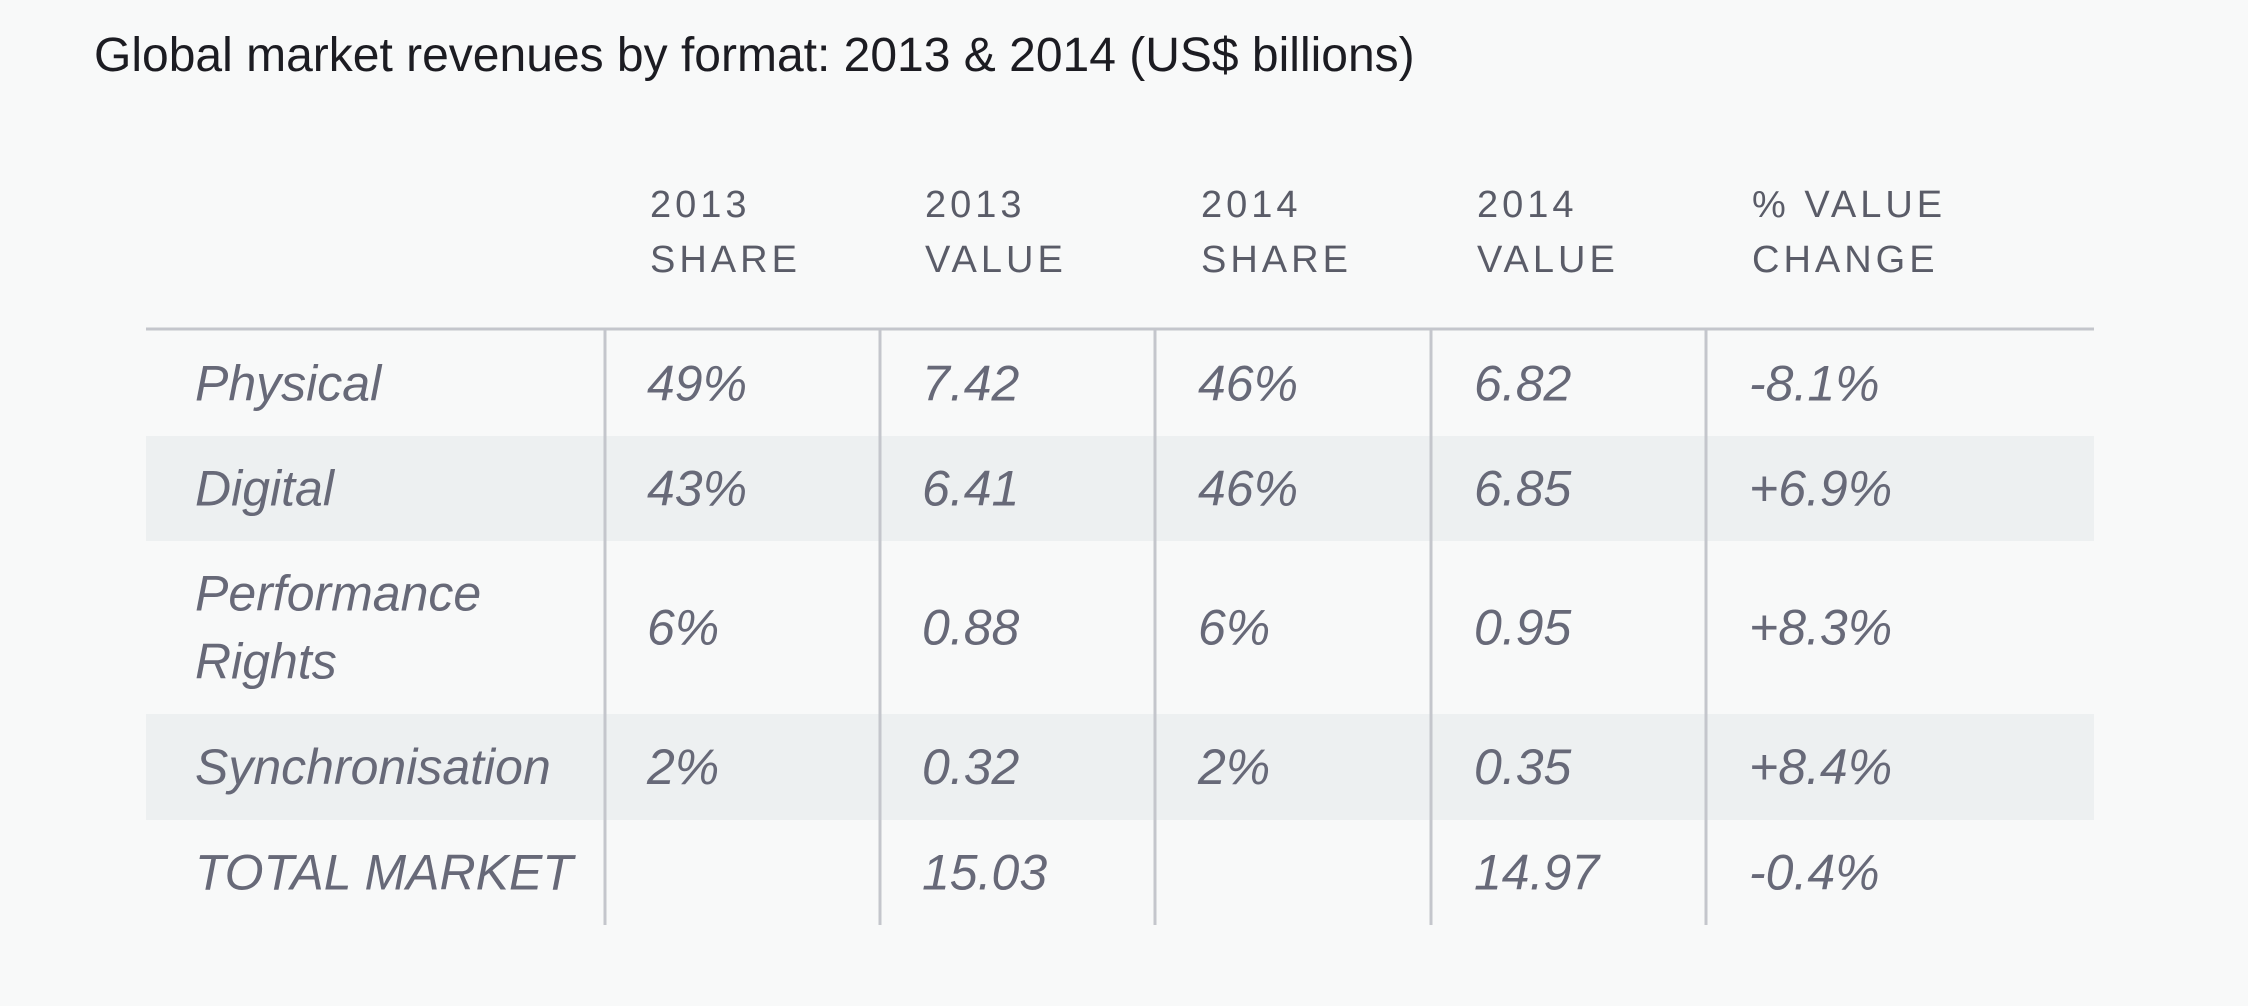 This screenshot has height=1006, width=2248. Describe the element at coordinates (971, 628) in the screenshot. I see `table-cell: 0.88` at that location.